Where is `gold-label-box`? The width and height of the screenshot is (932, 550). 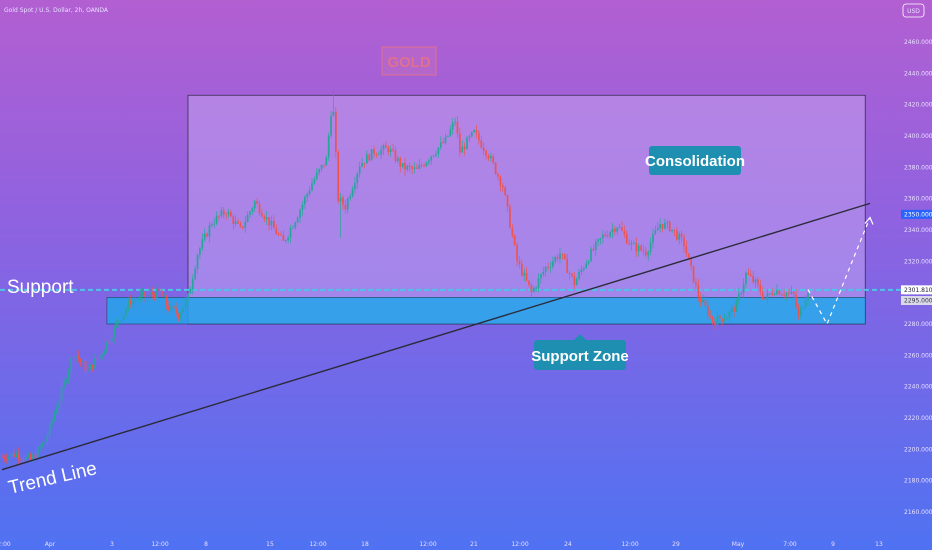
gold-label-box is located at coordinates (409, 61).